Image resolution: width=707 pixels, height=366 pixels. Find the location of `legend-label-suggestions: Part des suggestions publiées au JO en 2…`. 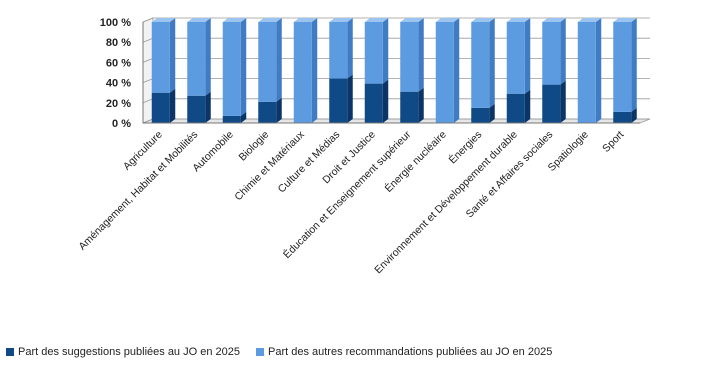

legend-label-suggestions: Part des suggestions publiées au JO en 2… is located at coordinates (129, 352).